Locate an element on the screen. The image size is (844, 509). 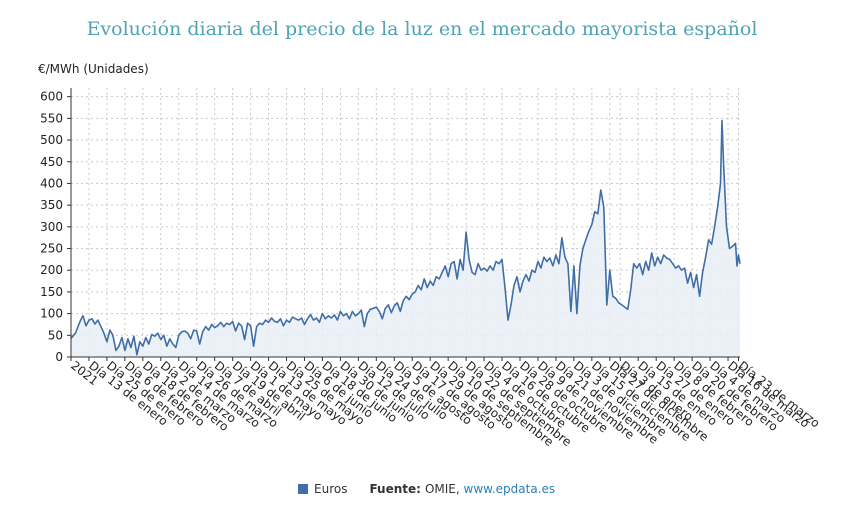
y-tick-label-7: 350 is located at coordinates (51, 205).